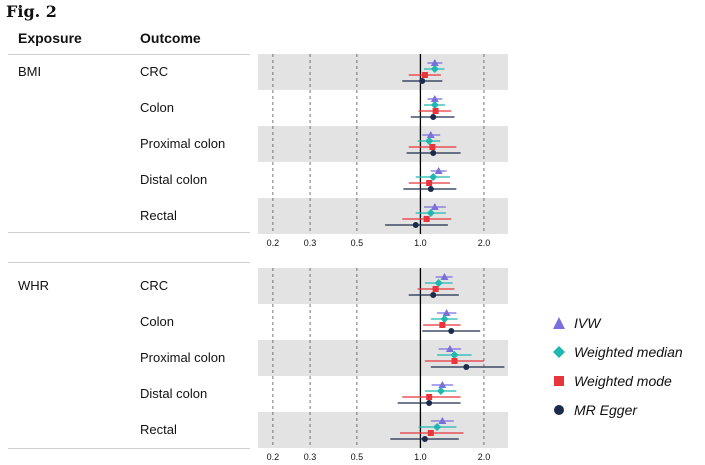 This screenshot has width=705, height=465. Describe the element at coordinates (623, 380) in the screenshot. I see `legend-label: Weighted mode` at that location.